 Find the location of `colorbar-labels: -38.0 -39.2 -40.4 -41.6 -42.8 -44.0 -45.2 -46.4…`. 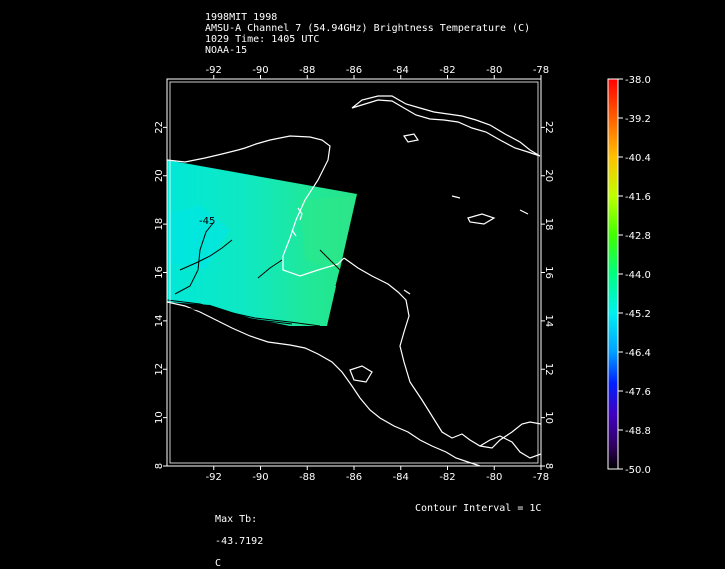

colorbar-labels: -38.0 -39.2 -40.4 -41.6 -42.8 -44.0 -45.2 -46.4… is located at coordinates (634, 275).